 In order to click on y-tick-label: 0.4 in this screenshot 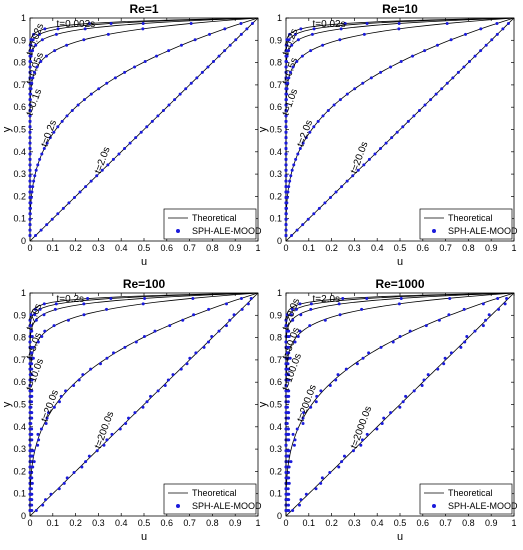, I will do `click(19, 427)`.